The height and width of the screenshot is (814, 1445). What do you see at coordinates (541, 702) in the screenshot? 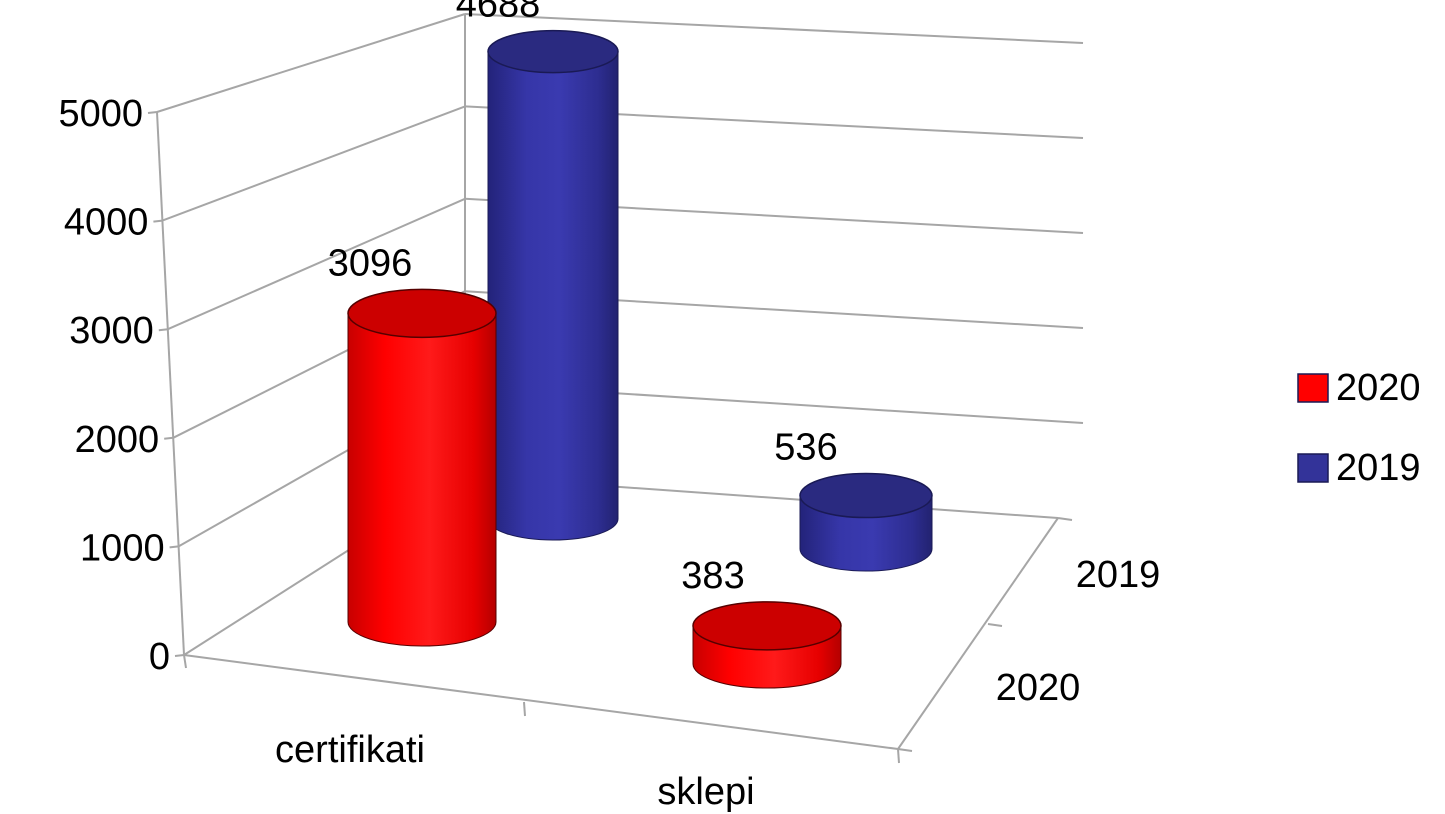
I see `floor-front-edge` at bounding box center [541, 702].